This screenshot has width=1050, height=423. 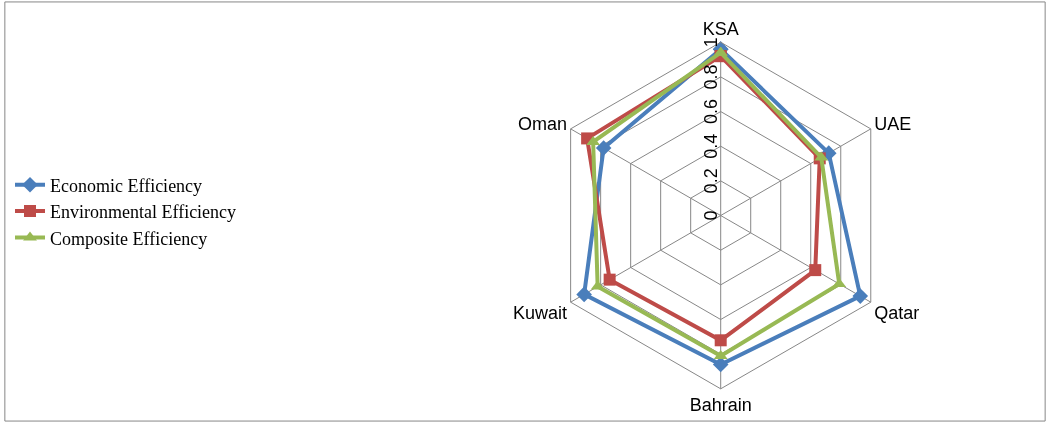 What do you see at coordinates (710, 215) in the screenshot?
I see `y-tick-label: 0` at bounding box center [710, 215].